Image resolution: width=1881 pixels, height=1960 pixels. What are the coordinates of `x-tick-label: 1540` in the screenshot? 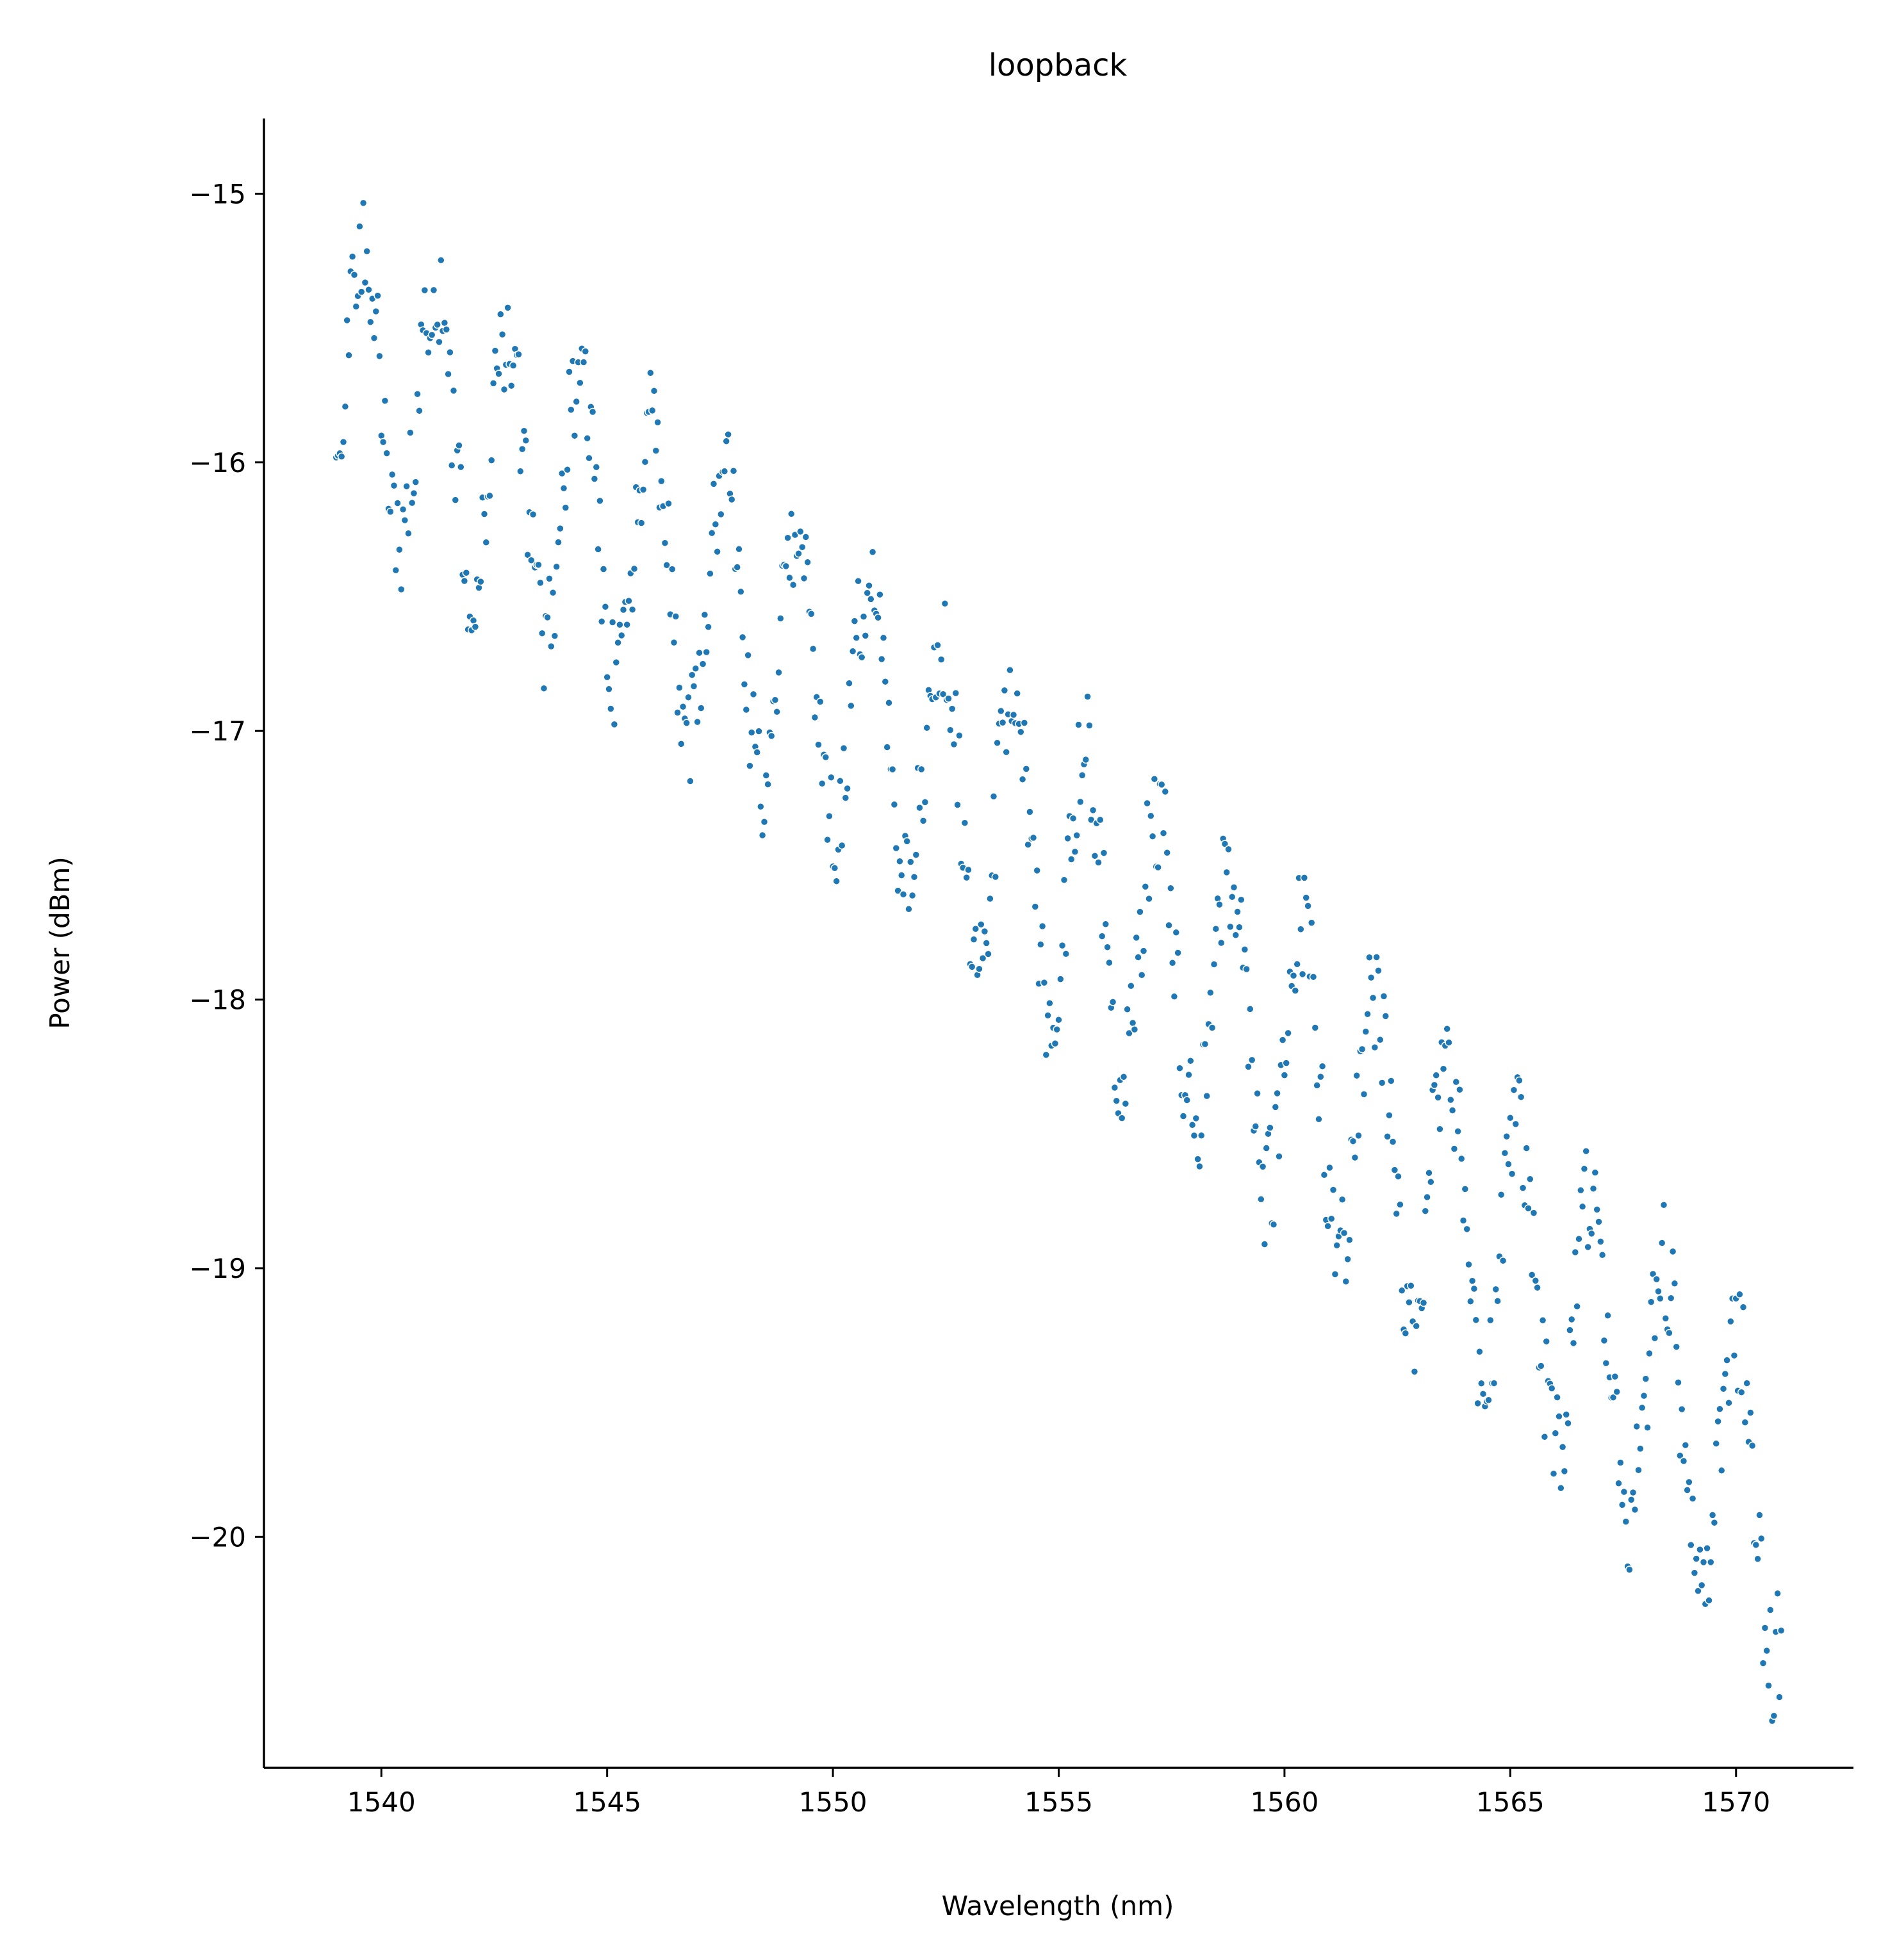 It's located at (381, 1802).